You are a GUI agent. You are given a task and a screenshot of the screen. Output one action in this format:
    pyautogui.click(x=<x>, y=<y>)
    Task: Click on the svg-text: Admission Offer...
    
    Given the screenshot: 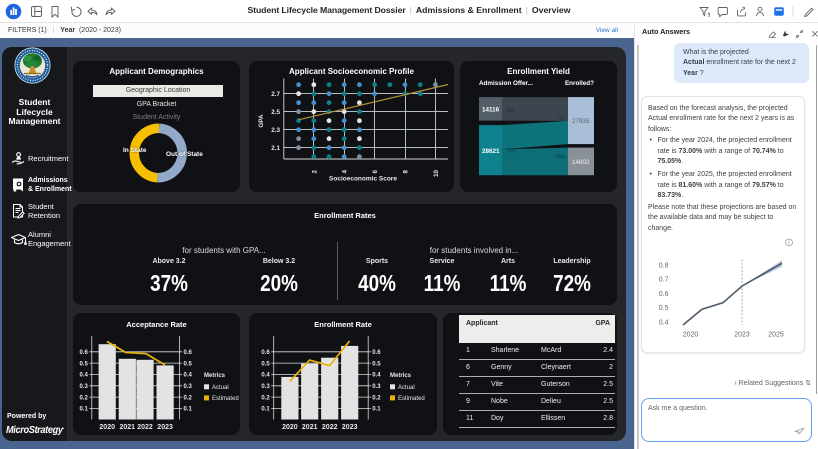 What is the action you would take?
    pyautogui.click(x=506, y=83)
    